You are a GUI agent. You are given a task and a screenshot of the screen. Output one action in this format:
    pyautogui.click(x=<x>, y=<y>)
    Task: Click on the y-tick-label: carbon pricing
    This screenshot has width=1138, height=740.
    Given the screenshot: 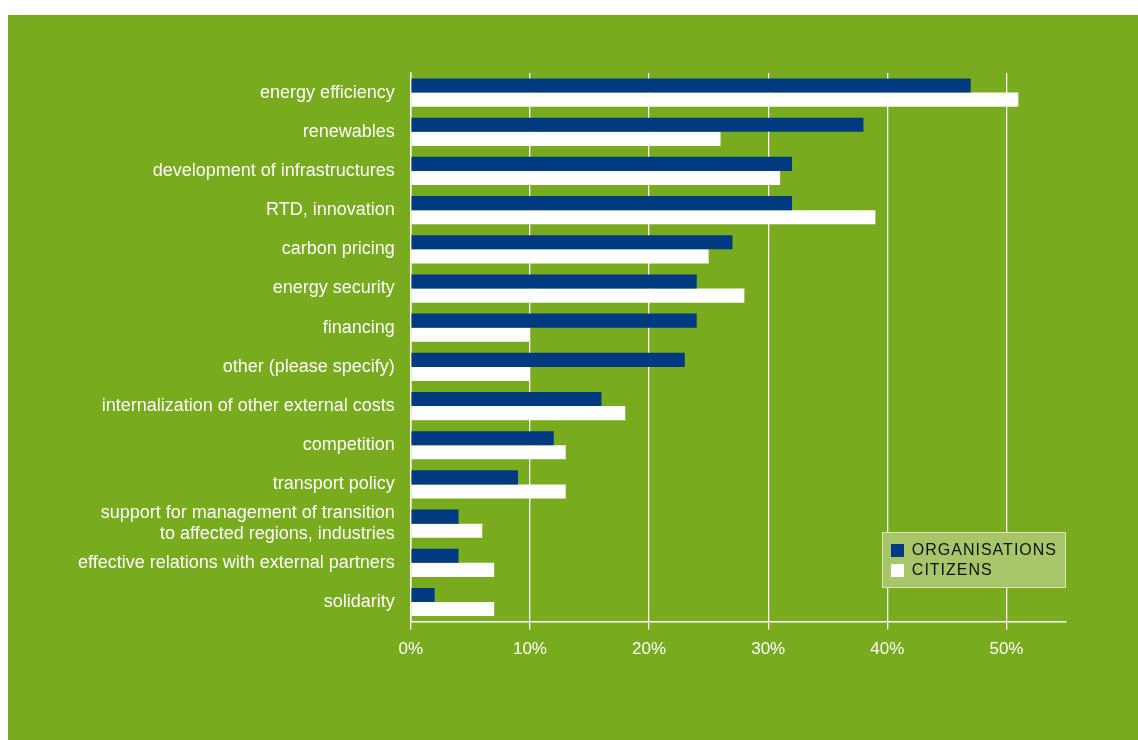 What is the action you would take?
    pyautogui.click(x=338, y=248)
    